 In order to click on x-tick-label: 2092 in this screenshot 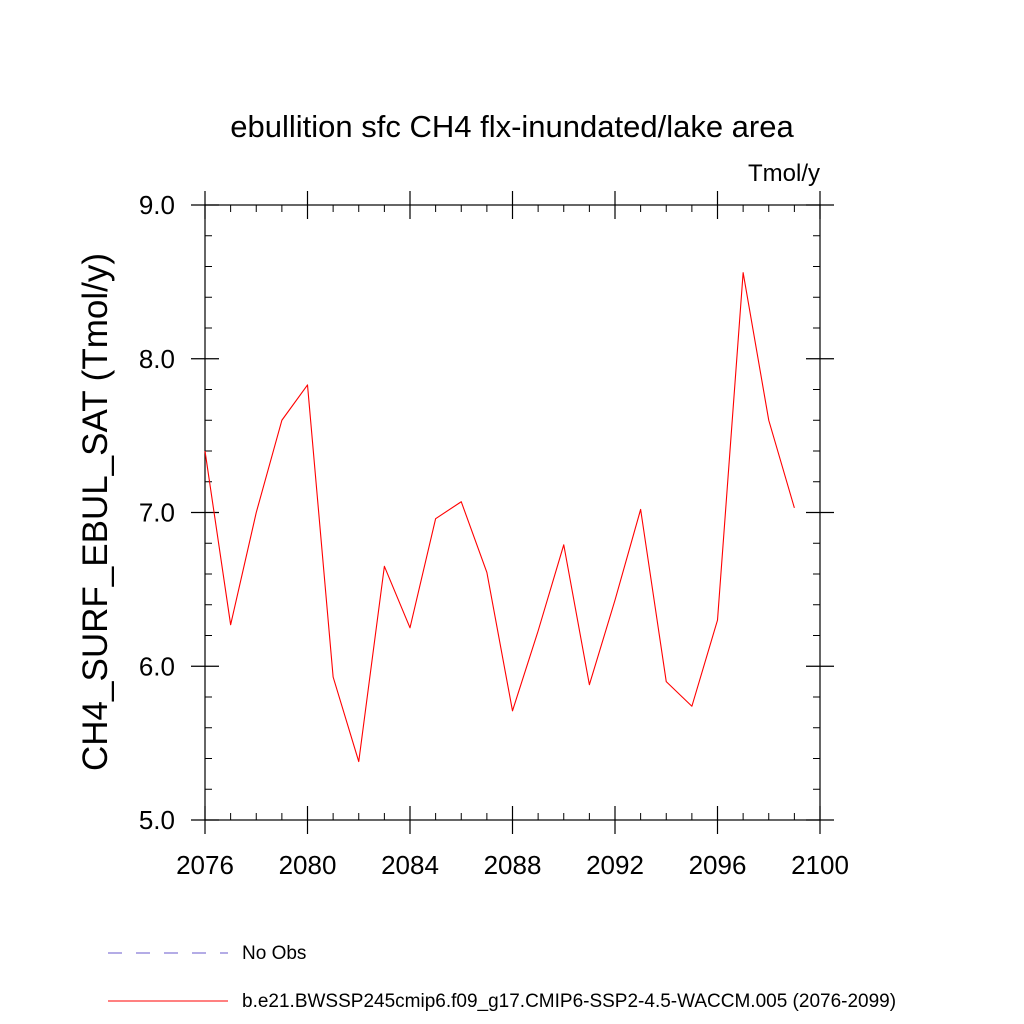, I will do `click(615, 865)`.